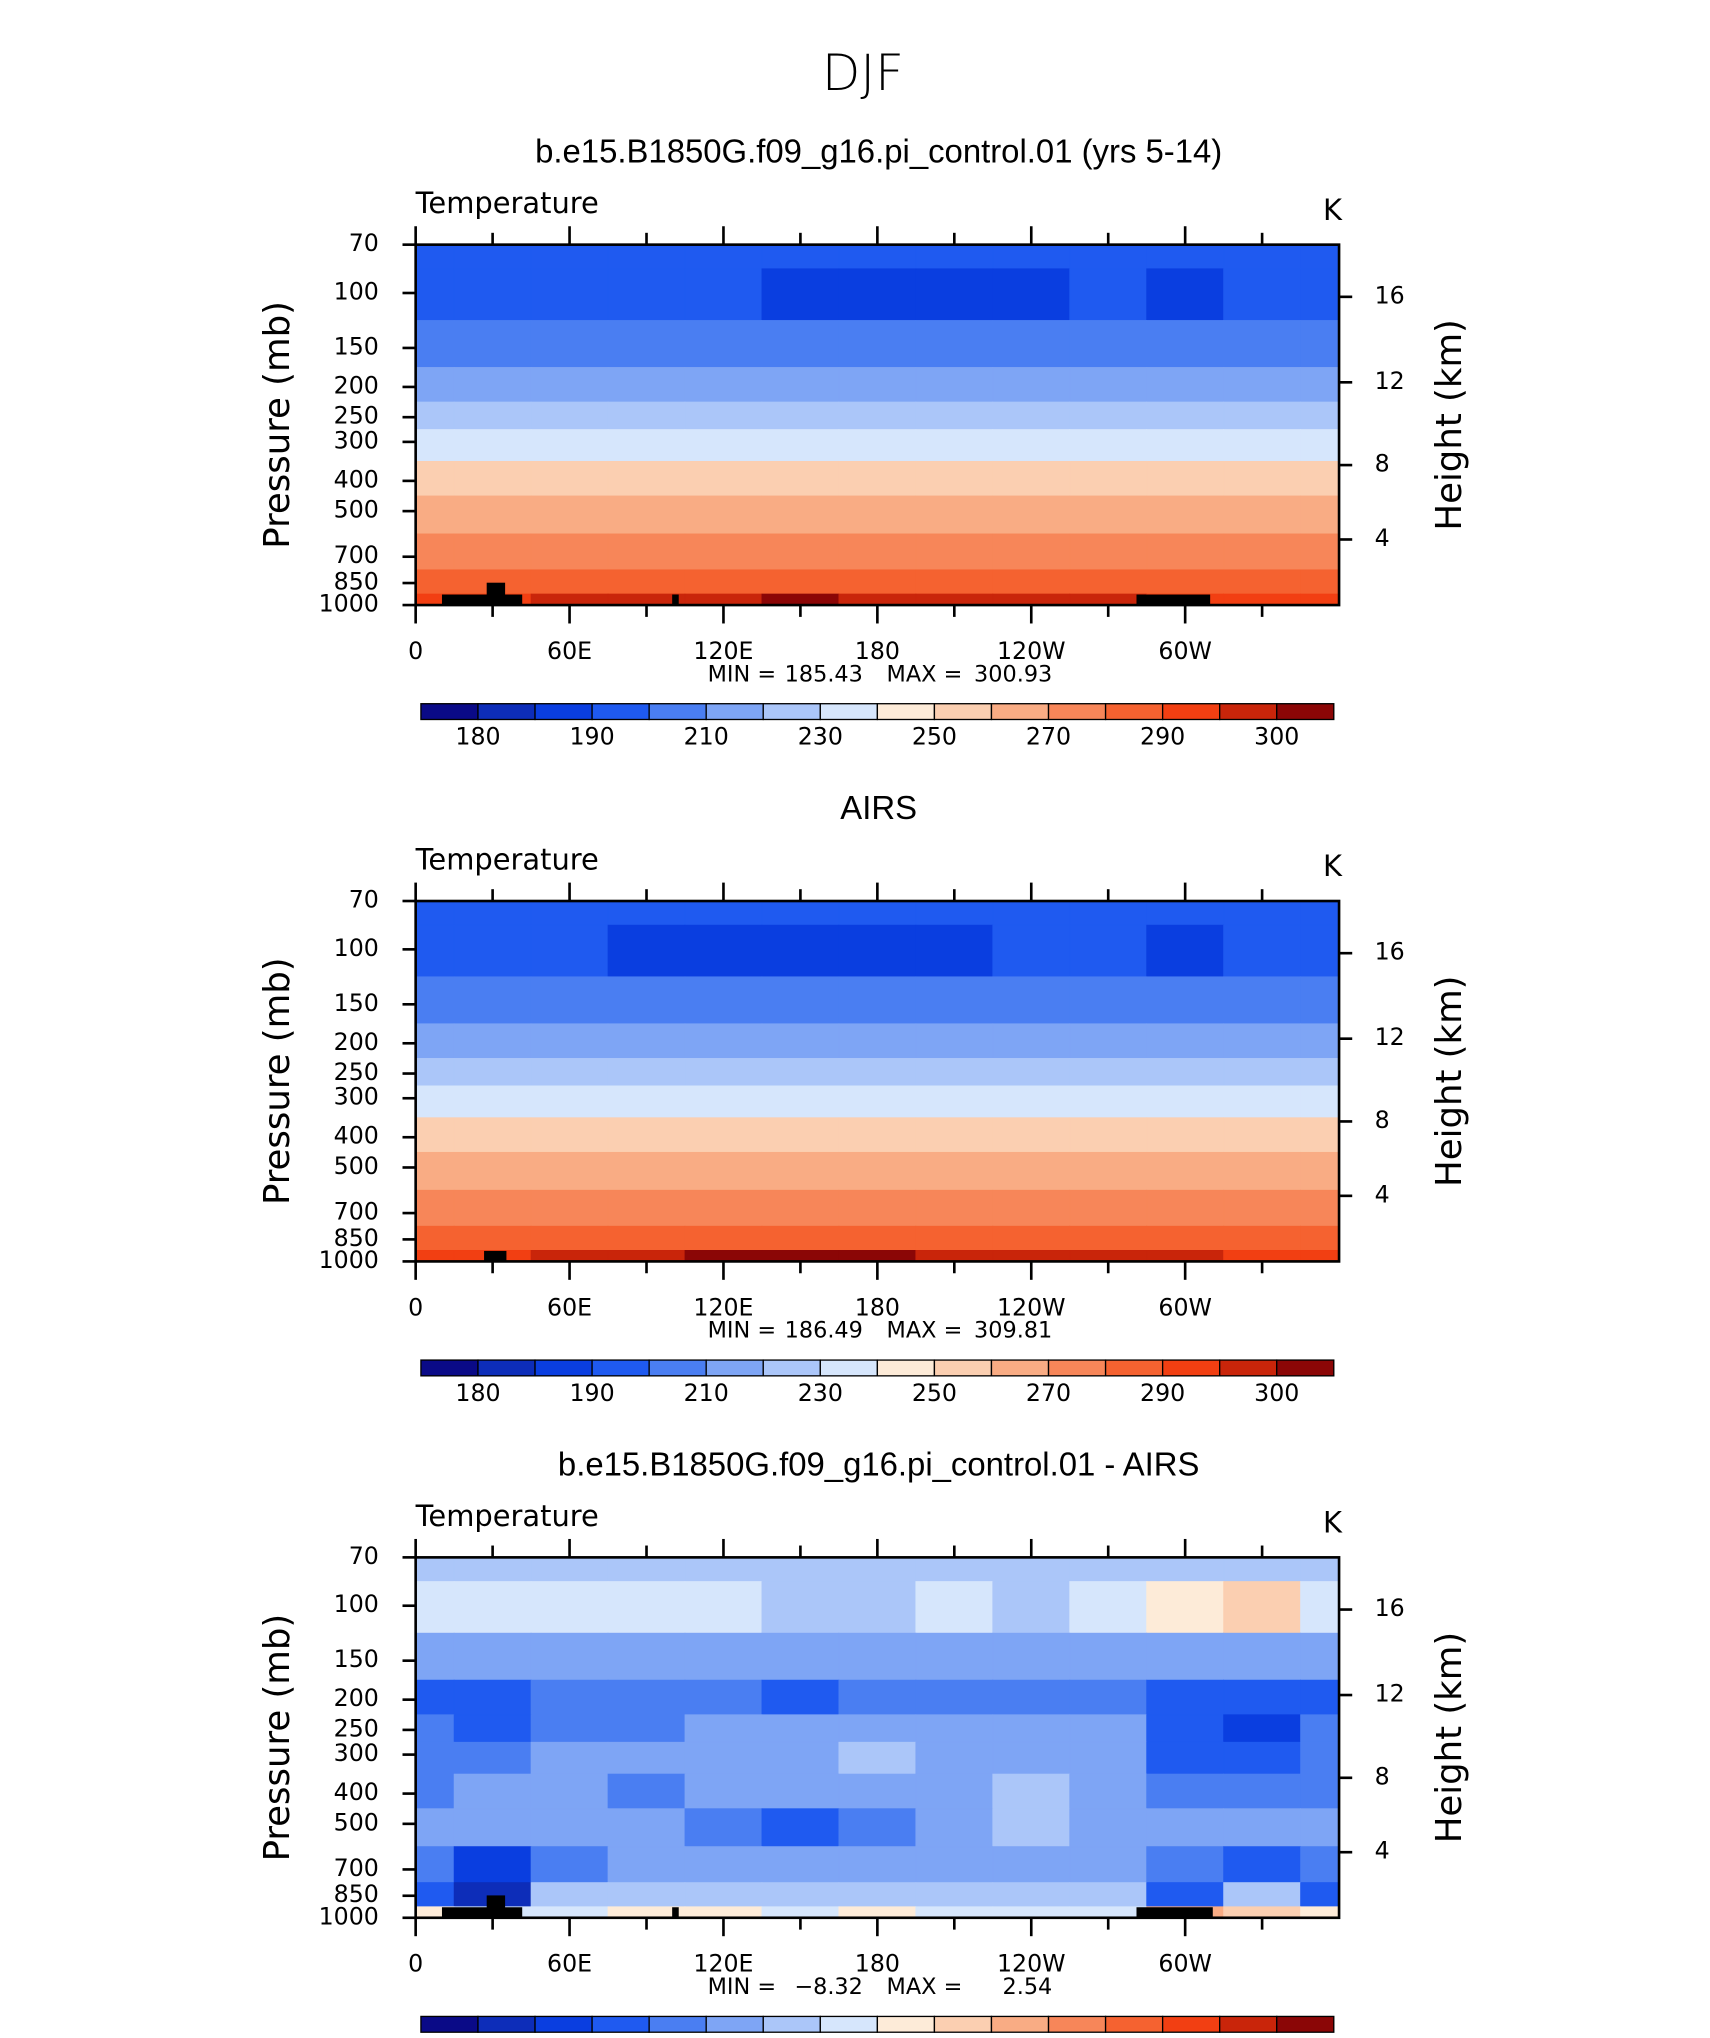 Image resolution: width=1710 pixels, height=2038 pixels. Describe the element at coordinates (824, 674) in the screenshot. I see `min-value: 185.43` at that location.